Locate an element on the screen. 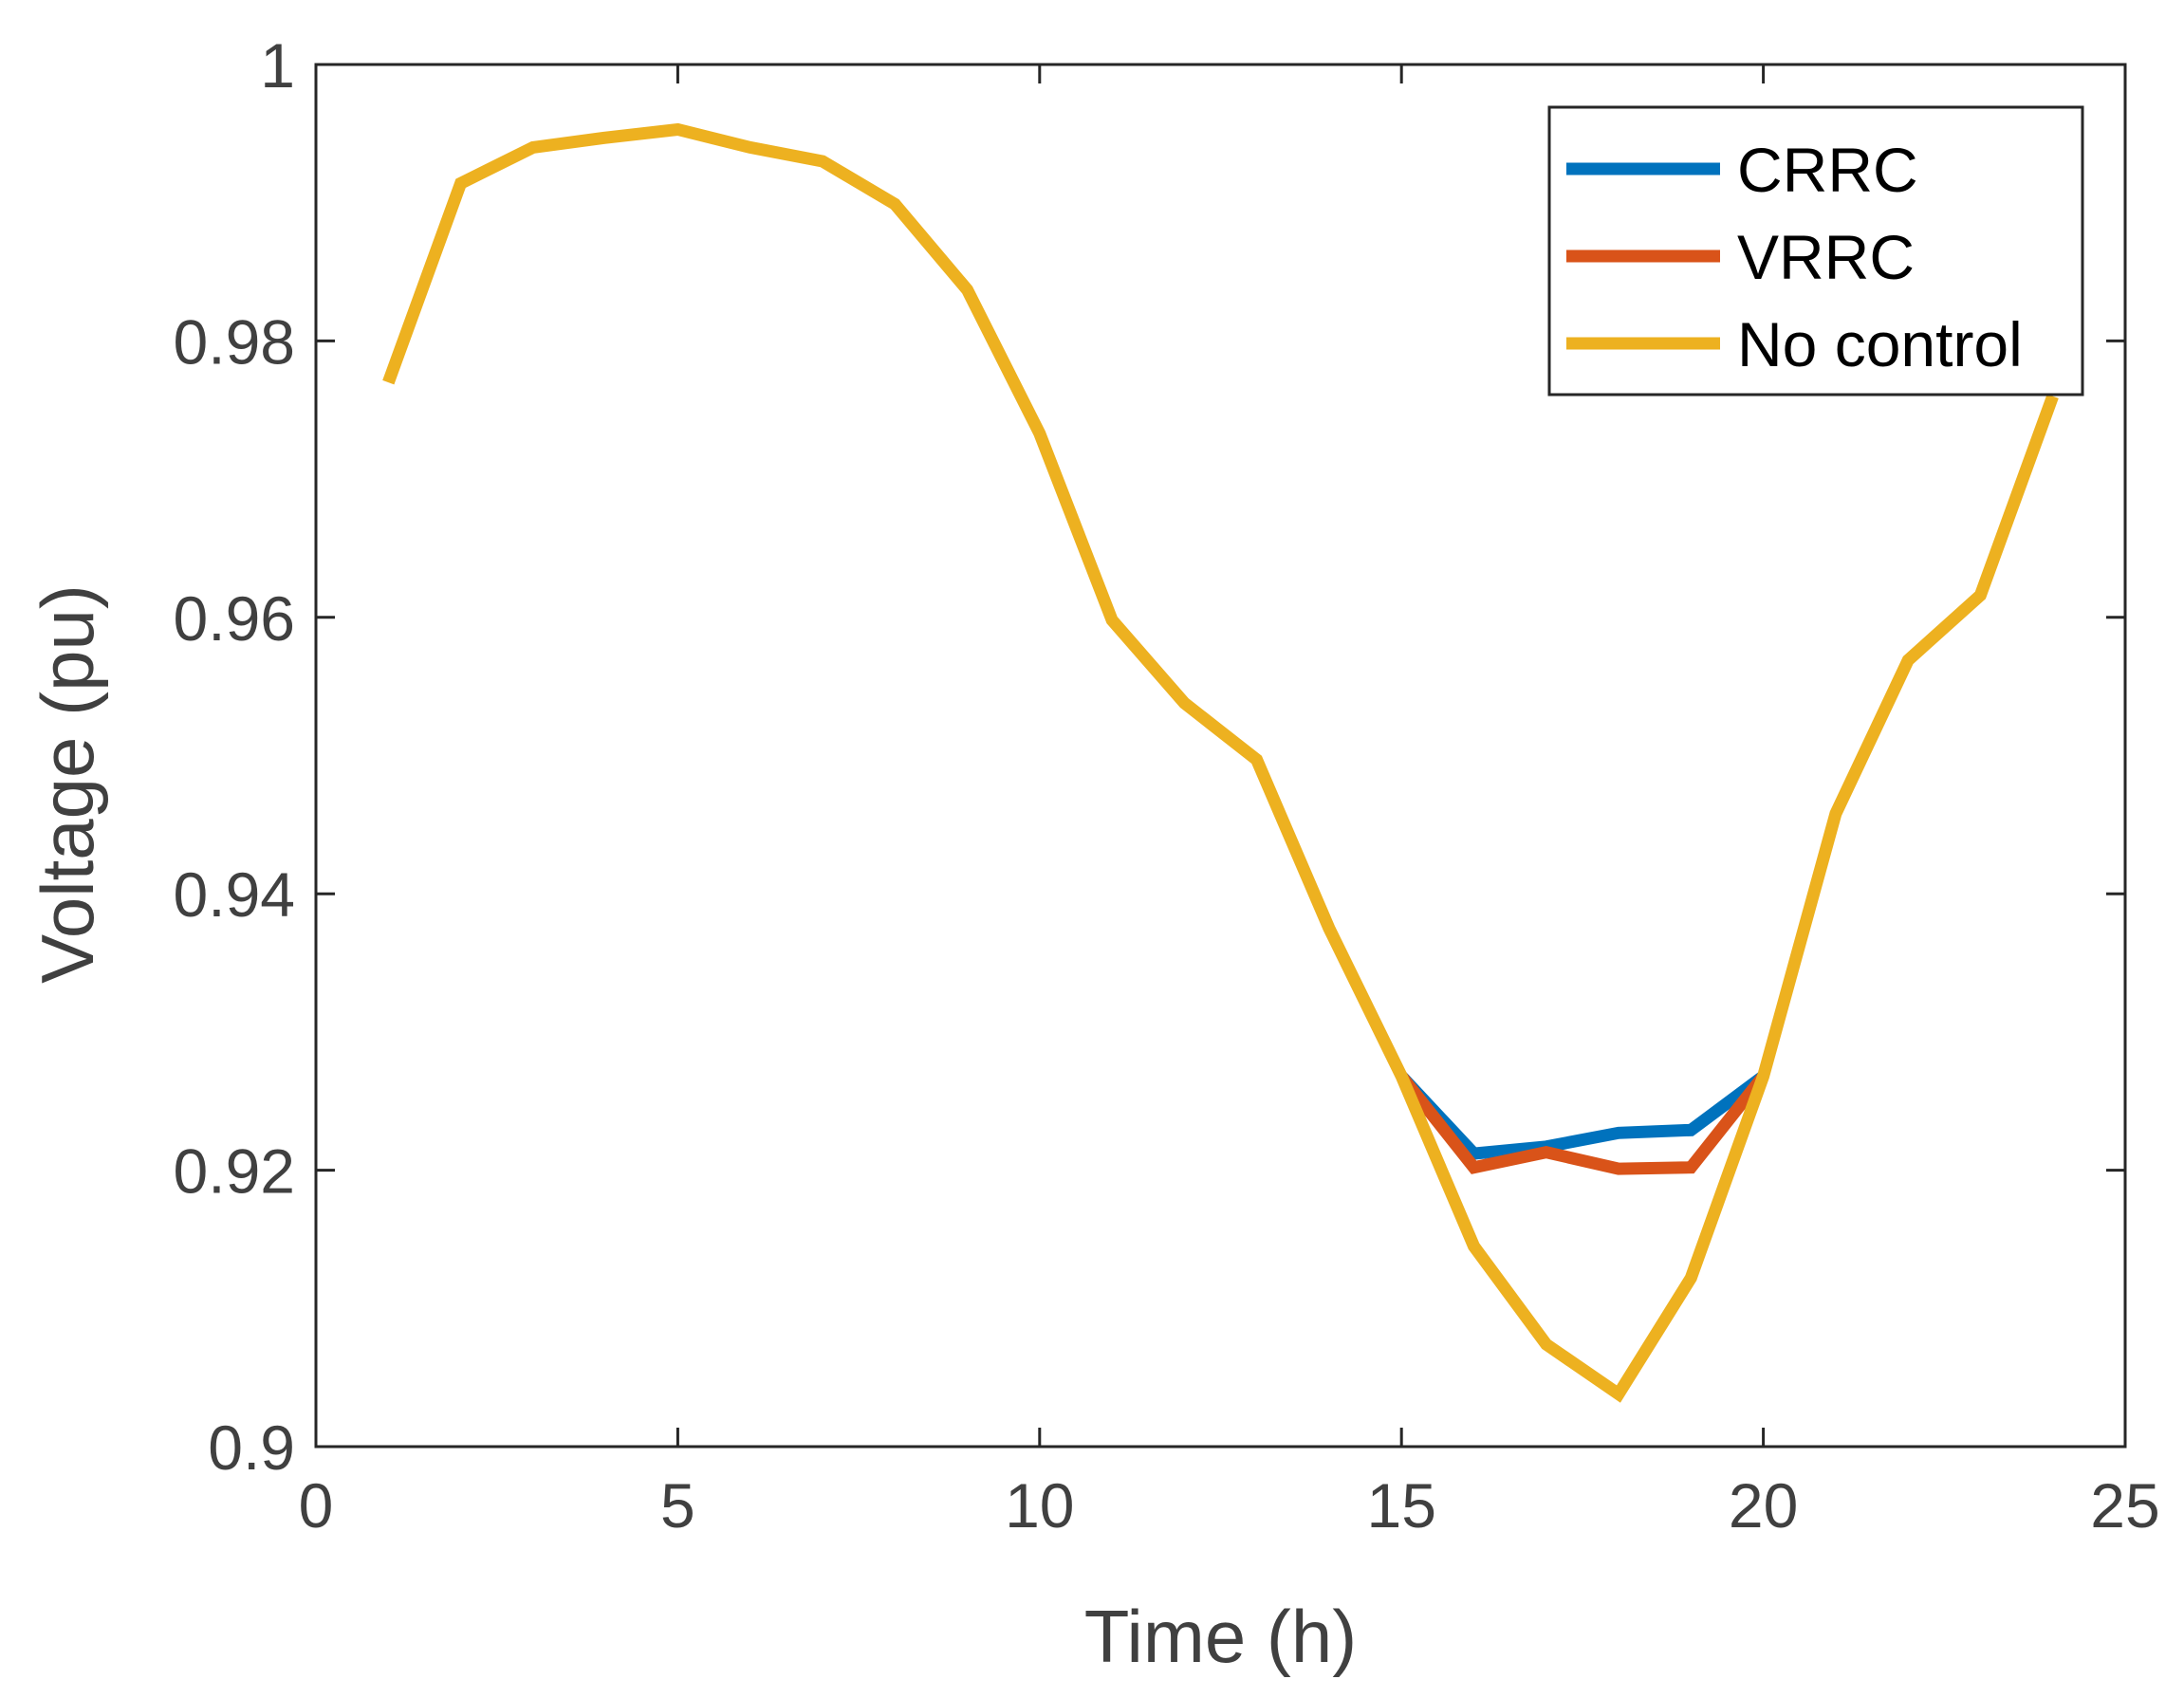 This screenshot has width=2184, height=1698. x-tick-label: 5 is located at coordinates (678, 1505).